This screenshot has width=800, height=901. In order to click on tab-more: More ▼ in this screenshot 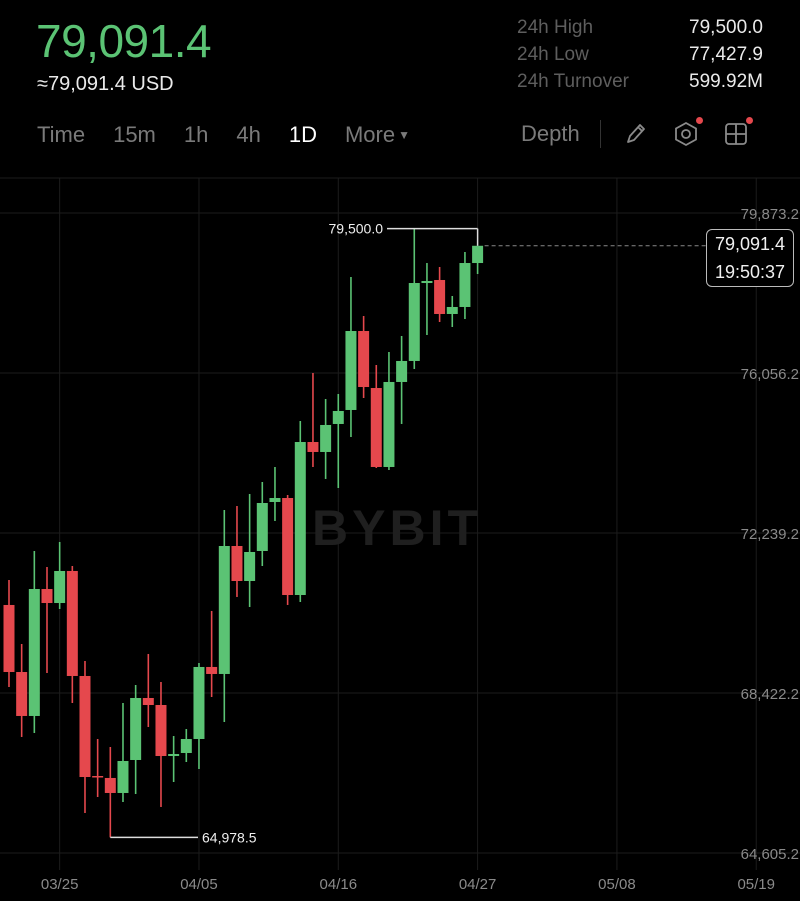, I will do `click(377, 135)`.